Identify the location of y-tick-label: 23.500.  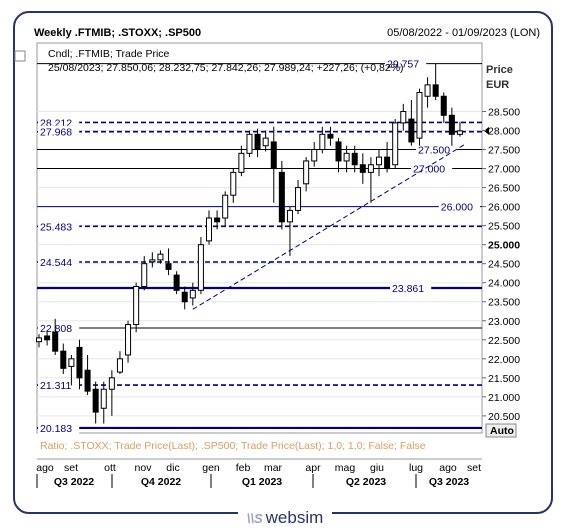
(504, 303).